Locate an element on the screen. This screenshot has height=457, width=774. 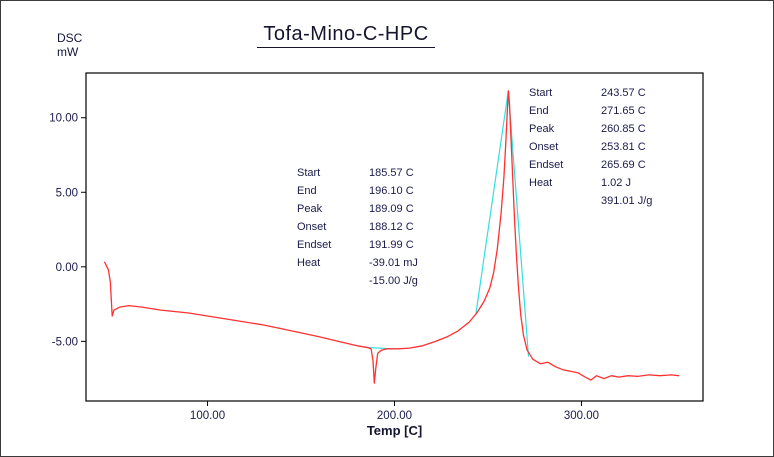
annotation-row-value: 185.57 C is located at coordinates (391, 173).